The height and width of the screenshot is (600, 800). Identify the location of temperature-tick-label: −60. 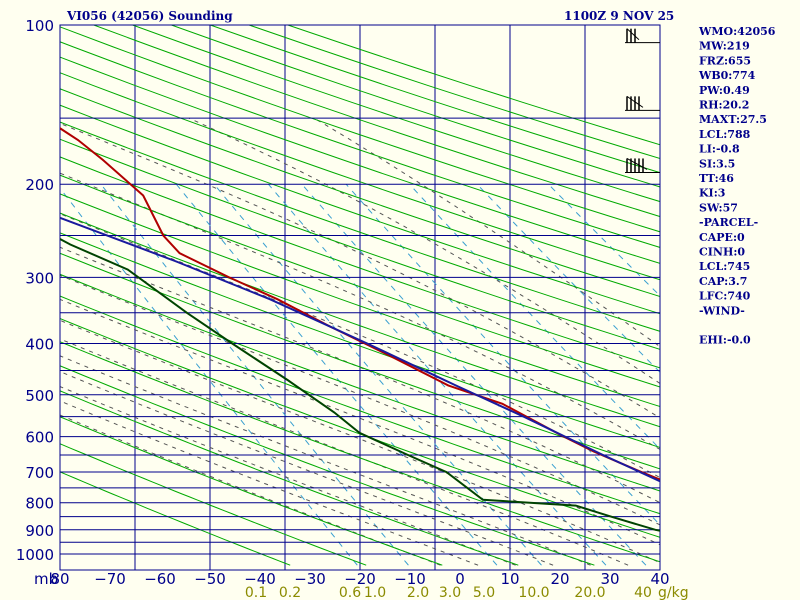
(160, 579).